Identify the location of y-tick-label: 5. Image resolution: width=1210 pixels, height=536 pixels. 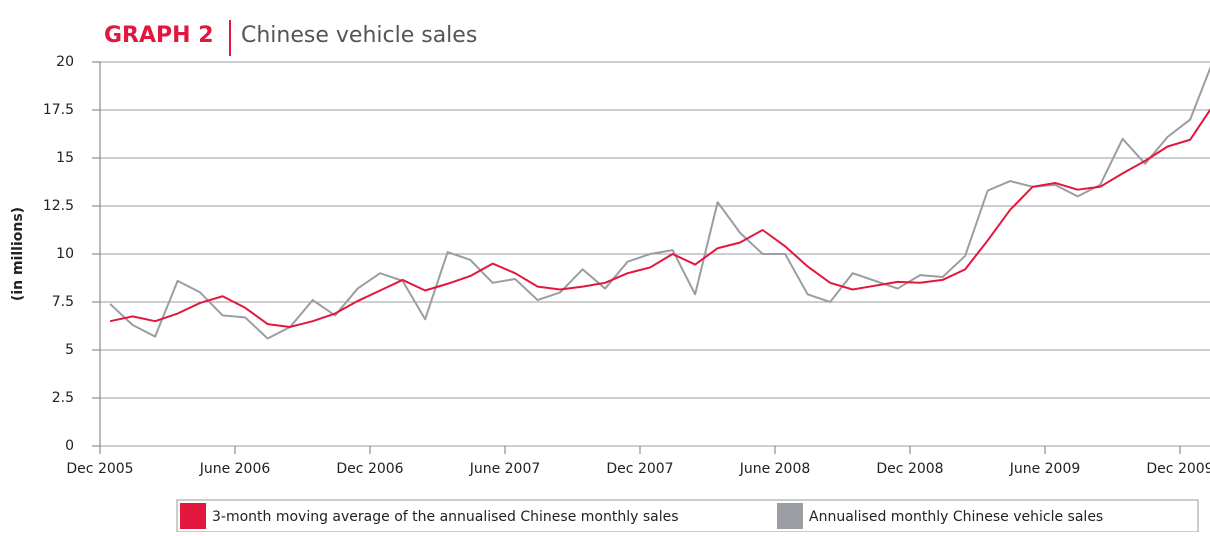
(69, 350).